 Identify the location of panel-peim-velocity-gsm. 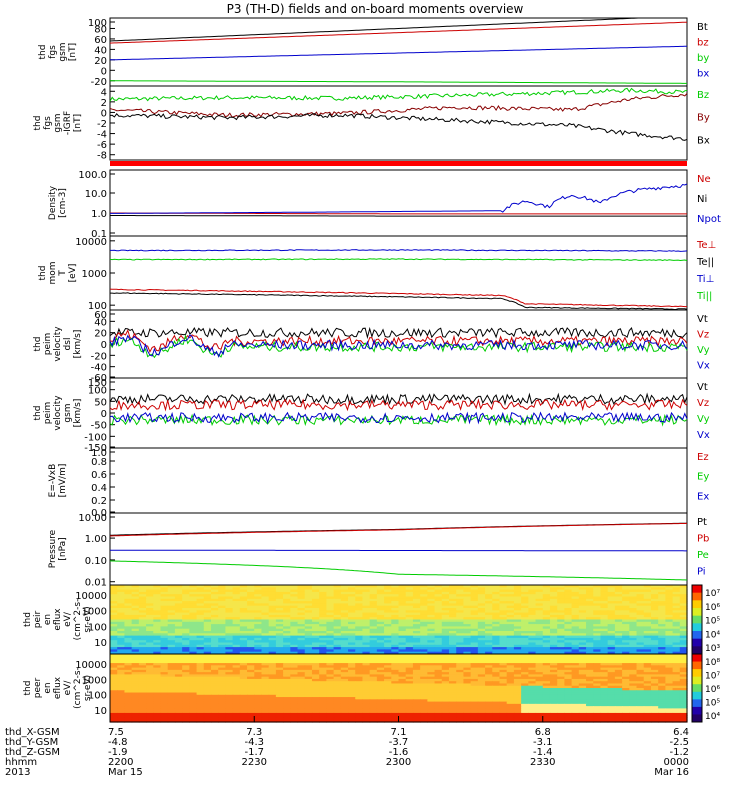
(398, 413).